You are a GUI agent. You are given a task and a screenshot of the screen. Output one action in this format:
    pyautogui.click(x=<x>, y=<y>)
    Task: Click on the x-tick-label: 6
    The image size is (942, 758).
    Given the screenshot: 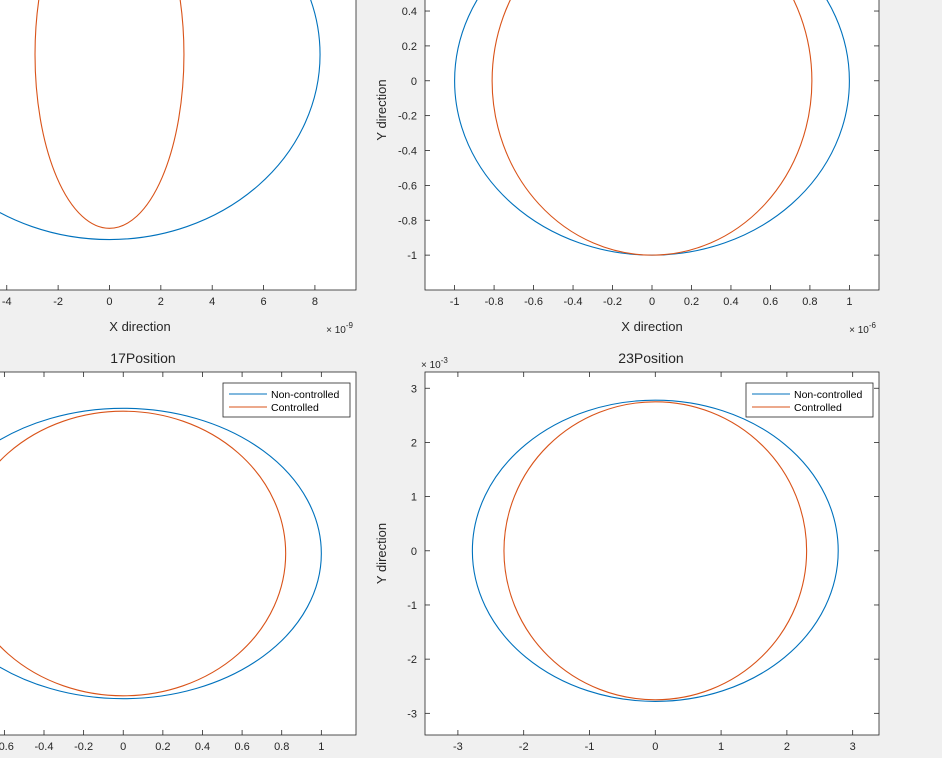 What is the action you would take?
    pyautogui.click(x=263, y=302)
    